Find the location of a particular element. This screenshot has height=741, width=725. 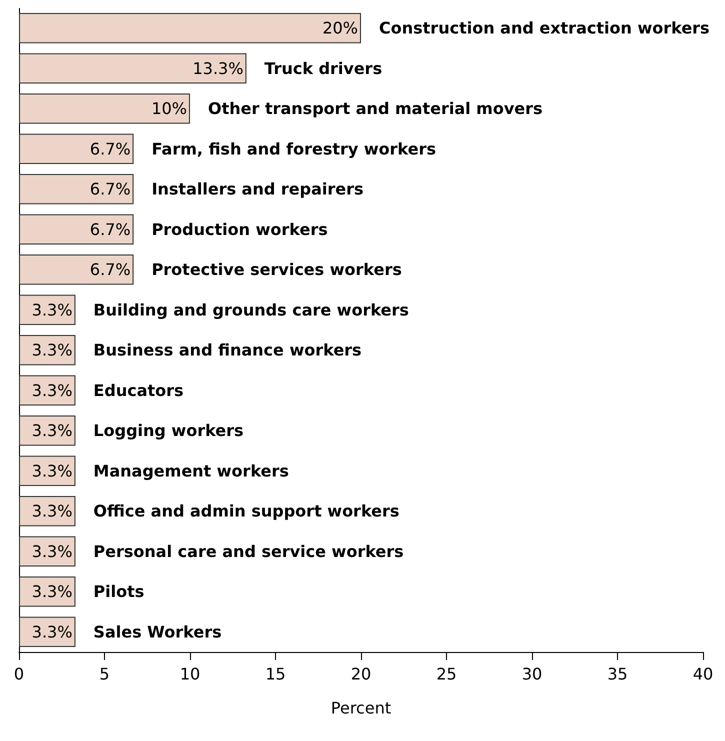

y-tick-label: Sales Workers is located at coordinates (157, 632).